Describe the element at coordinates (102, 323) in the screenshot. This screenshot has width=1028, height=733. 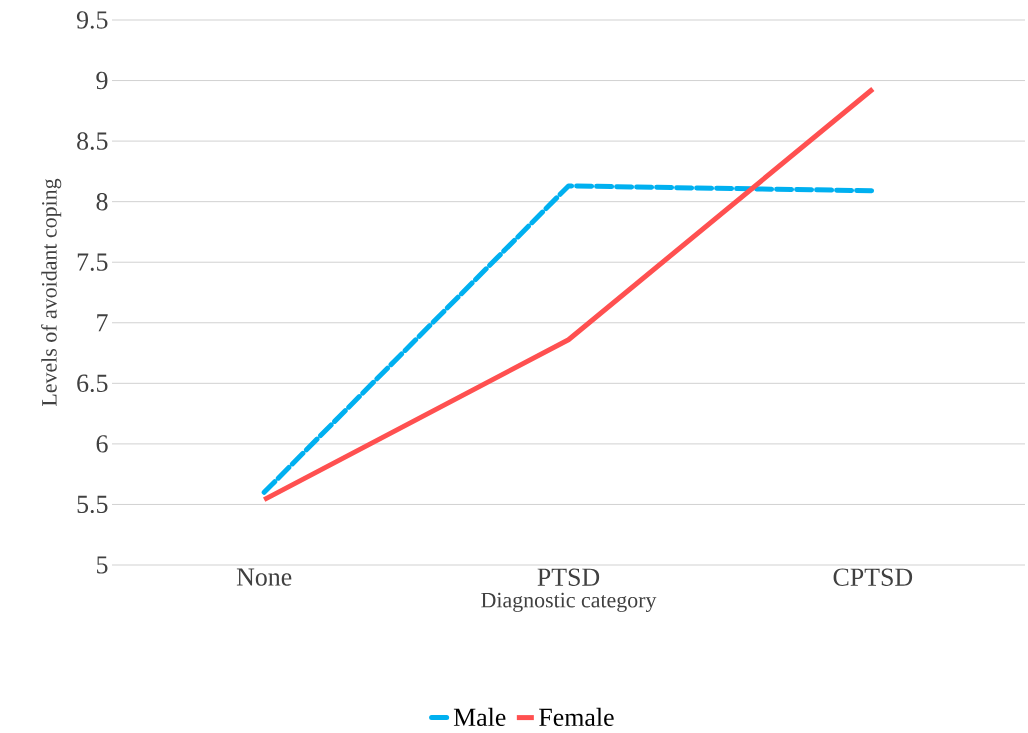
I see `y-tick-label: 7` at that location.